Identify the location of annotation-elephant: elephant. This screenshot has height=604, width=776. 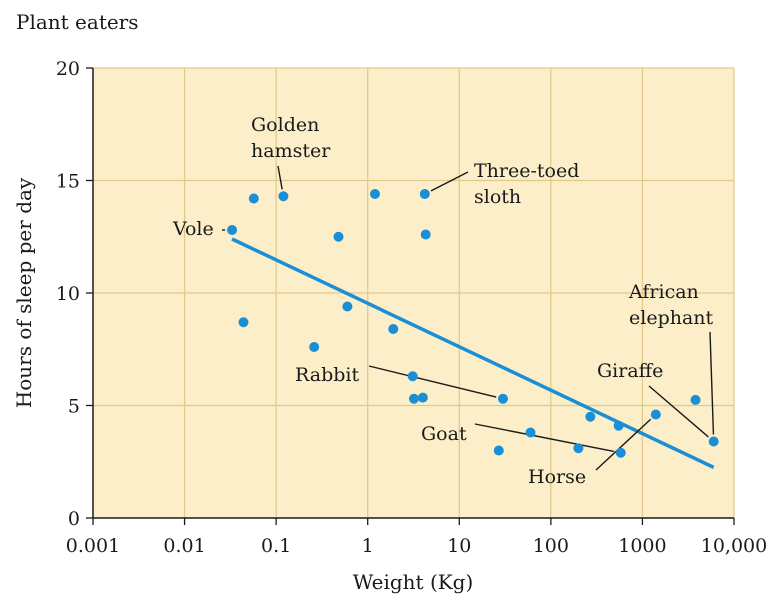
(671, 318).